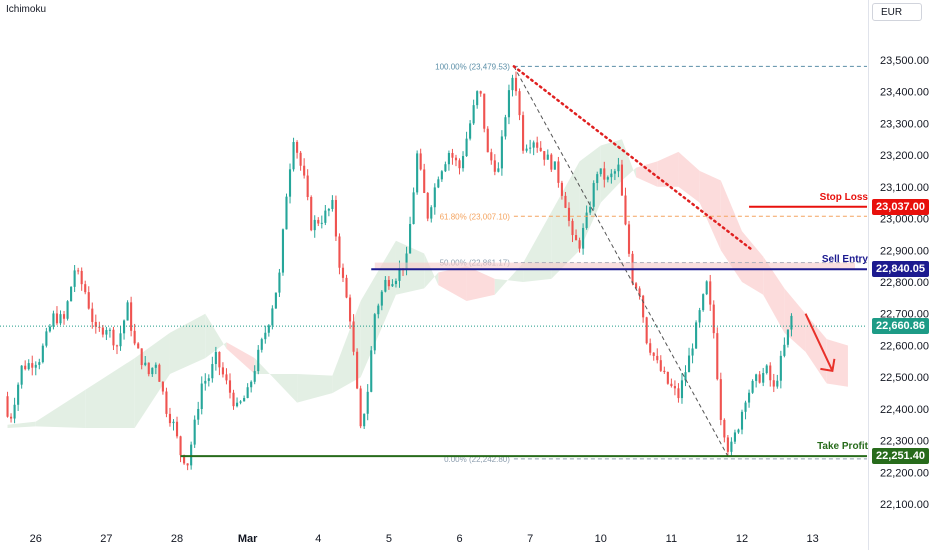 This screenshot has width=932, height=550. Describe the element at coordinates (904, 315) in the screenshot. I see `y-tick-label: 22,700.00` at that location.